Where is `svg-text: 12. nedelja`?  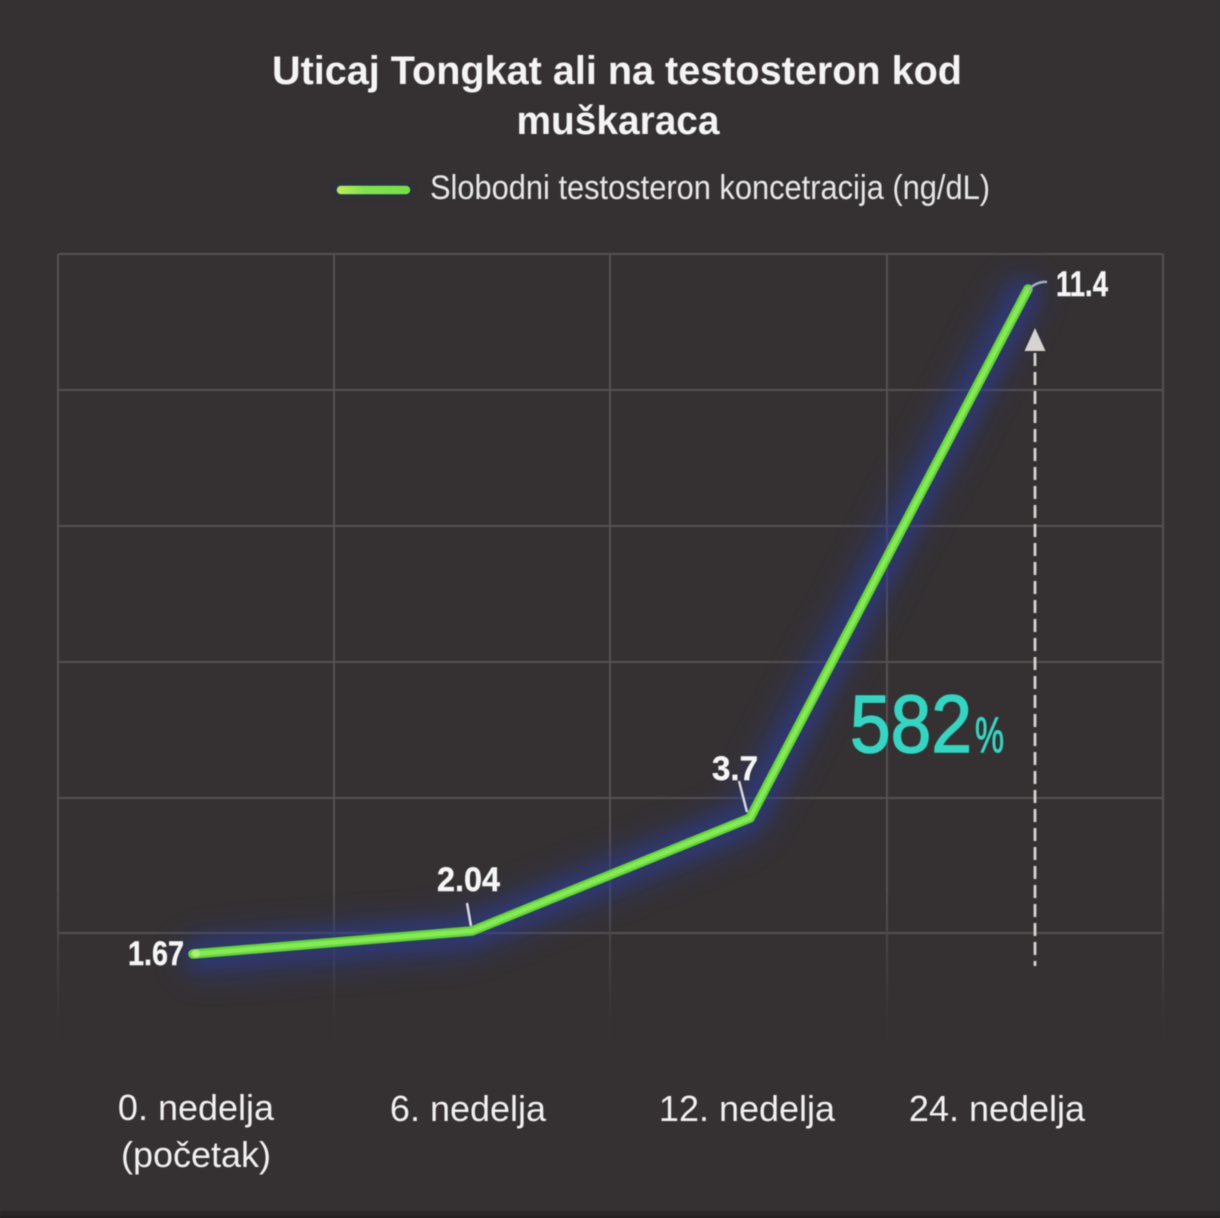
svg-text: 12. nedelja is located at coordinates (747, 1108).